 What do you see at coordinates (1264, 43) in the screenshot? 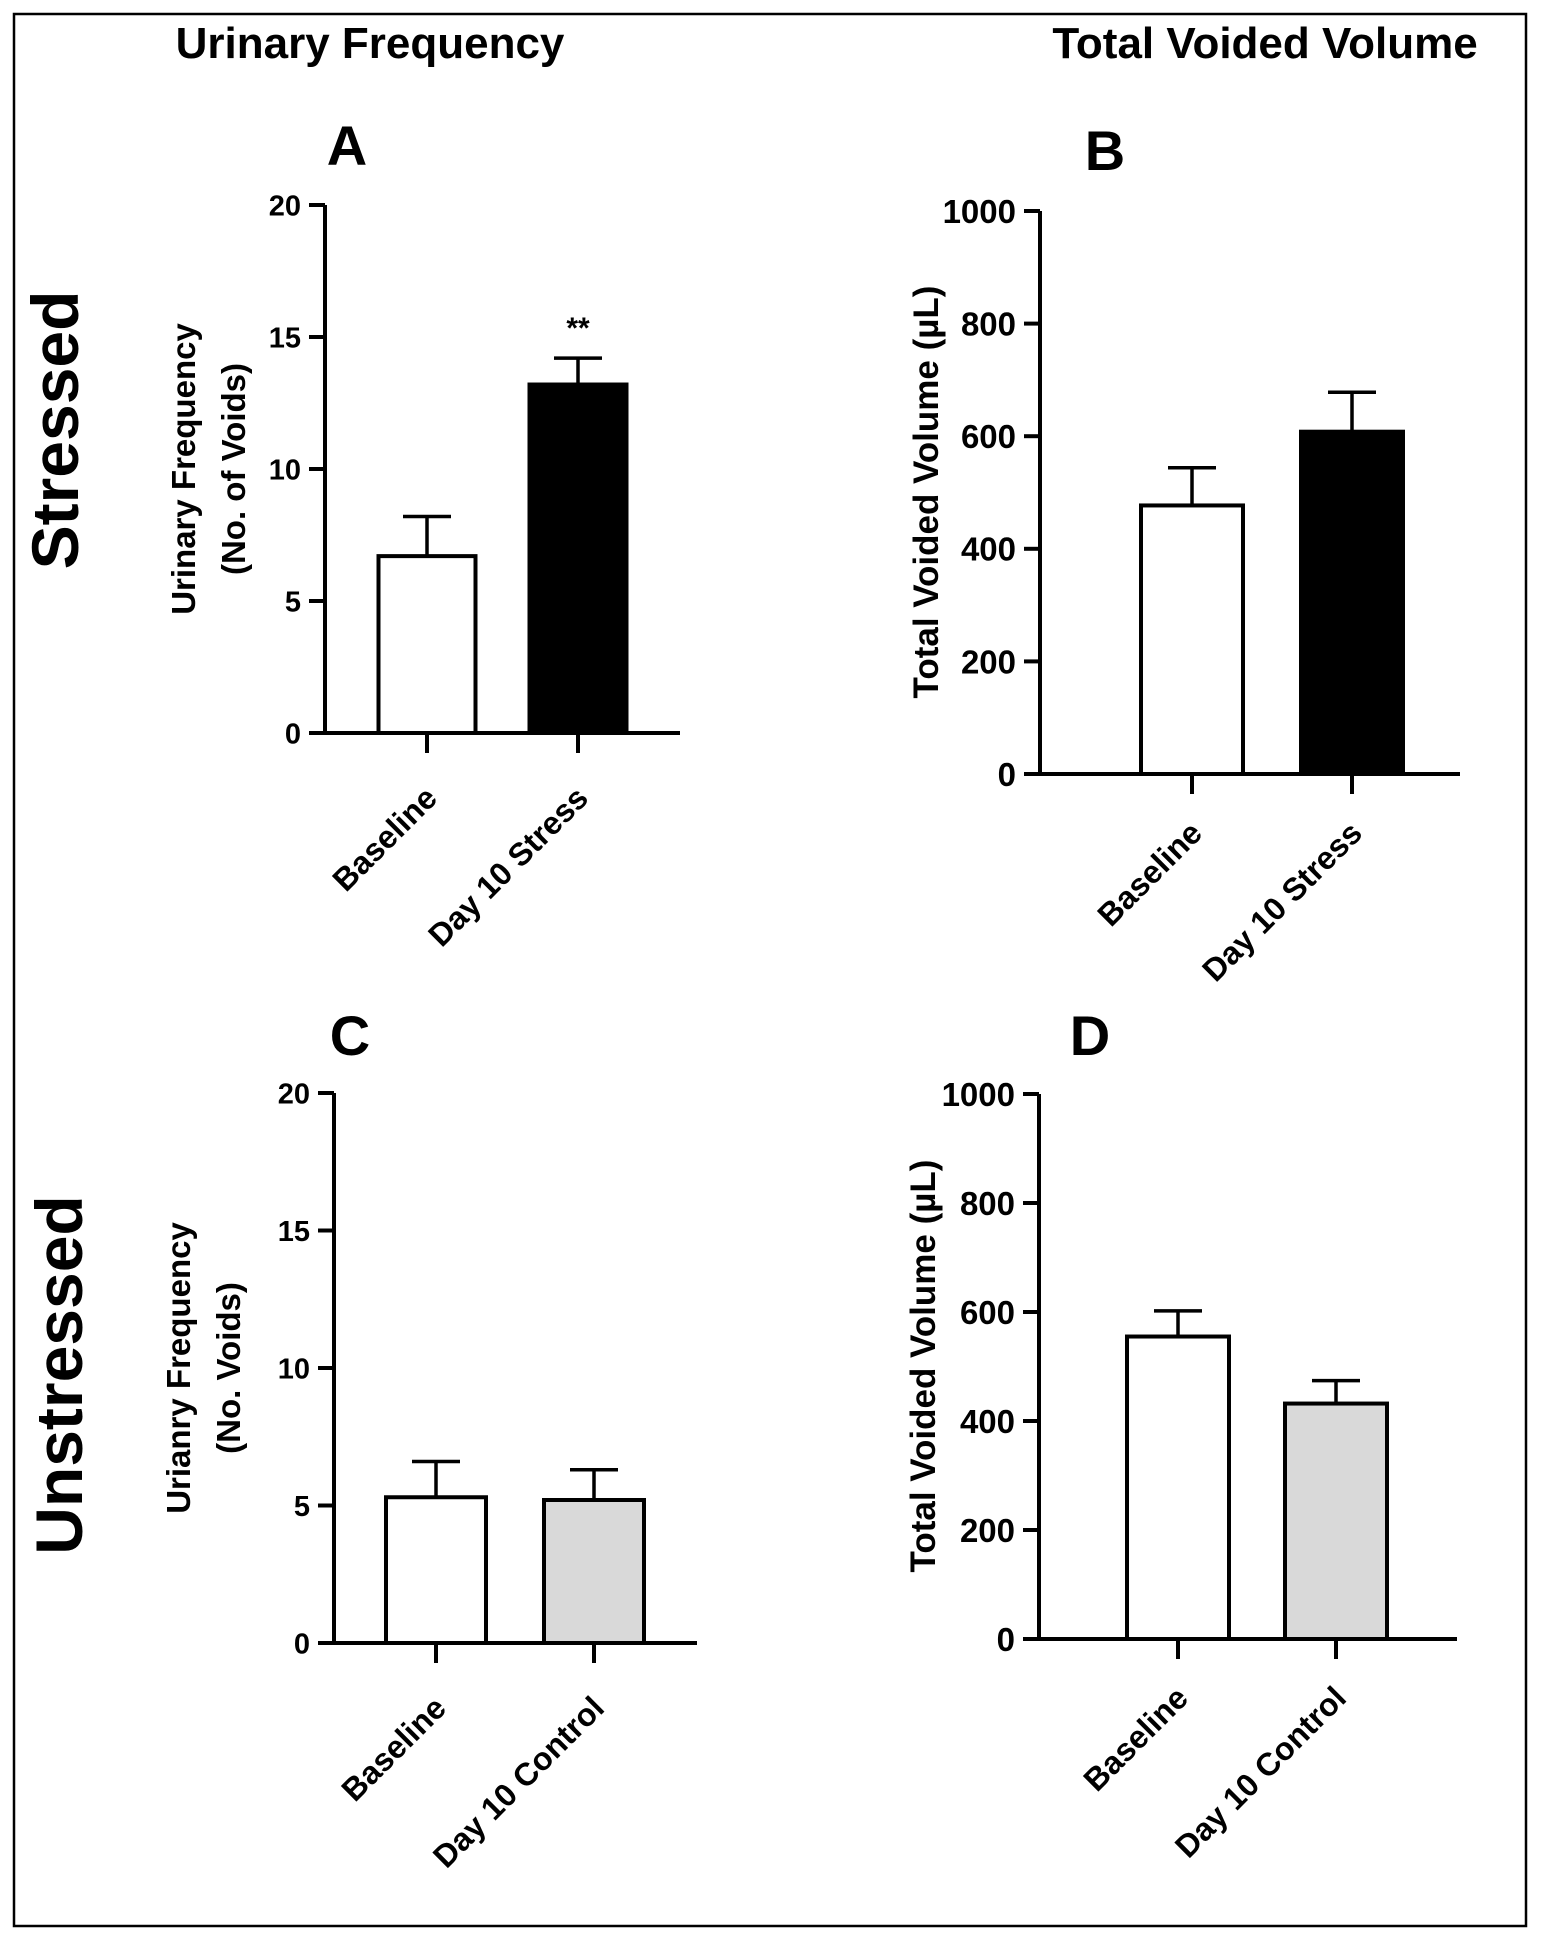
I see `column-header-total-voided-volume: Total Voided Volume` at bounding box center [1264, 43].